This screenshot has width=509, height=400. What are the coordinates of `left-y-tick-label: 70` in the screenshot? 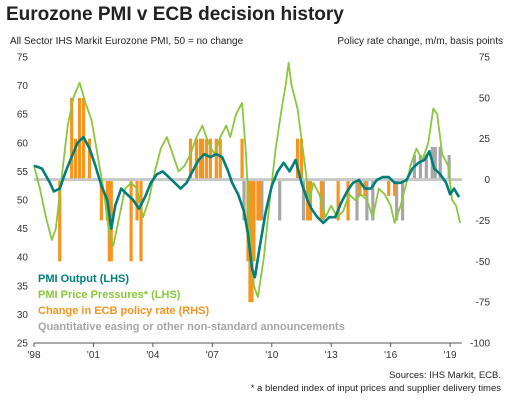 It's located at (23, 86).